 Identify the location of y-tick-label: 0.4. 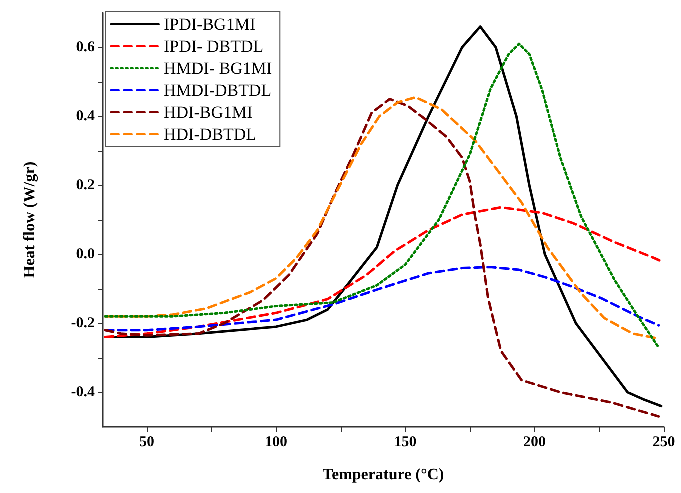
(86, 116).